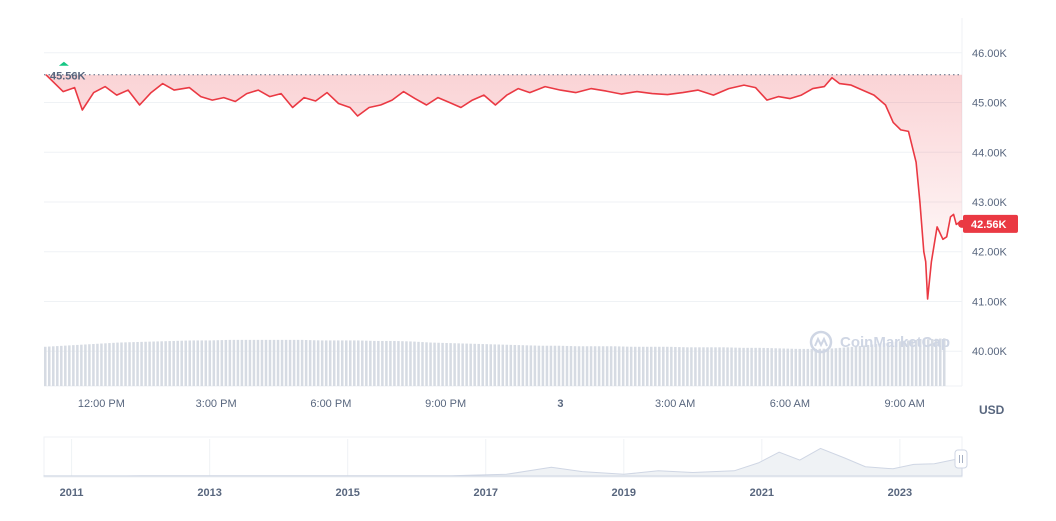 The width and height of the screenshot is (1056, 521). What do you see at coordinates (992, 410) in the screenshot?
I see `currency-label: USD` at bounding box center [992, 410].